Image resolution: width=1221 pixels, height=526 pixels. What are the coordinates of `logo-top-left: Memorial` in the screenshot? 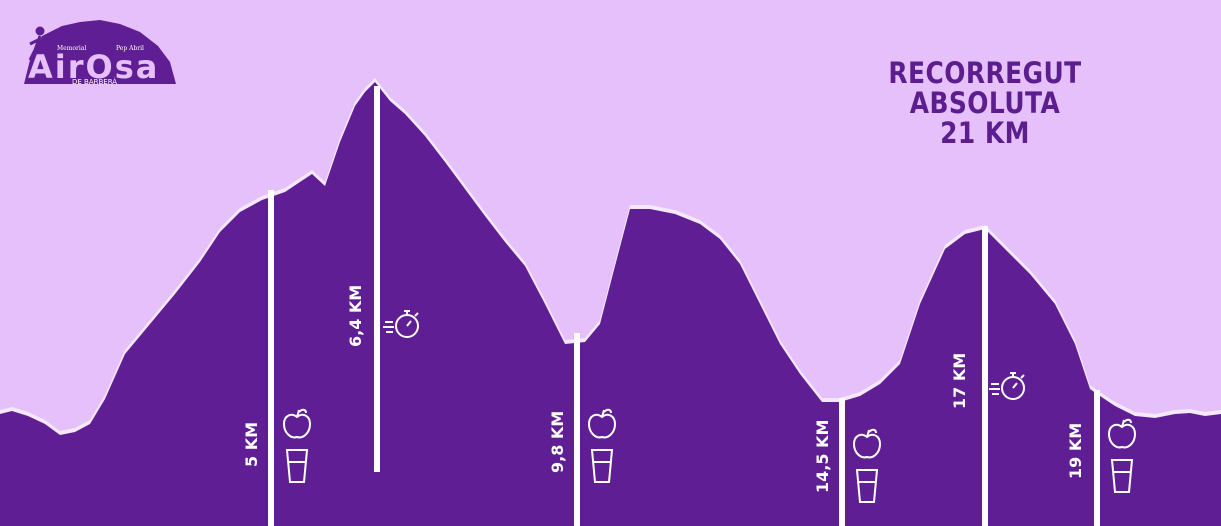 It's located at (72, 48).